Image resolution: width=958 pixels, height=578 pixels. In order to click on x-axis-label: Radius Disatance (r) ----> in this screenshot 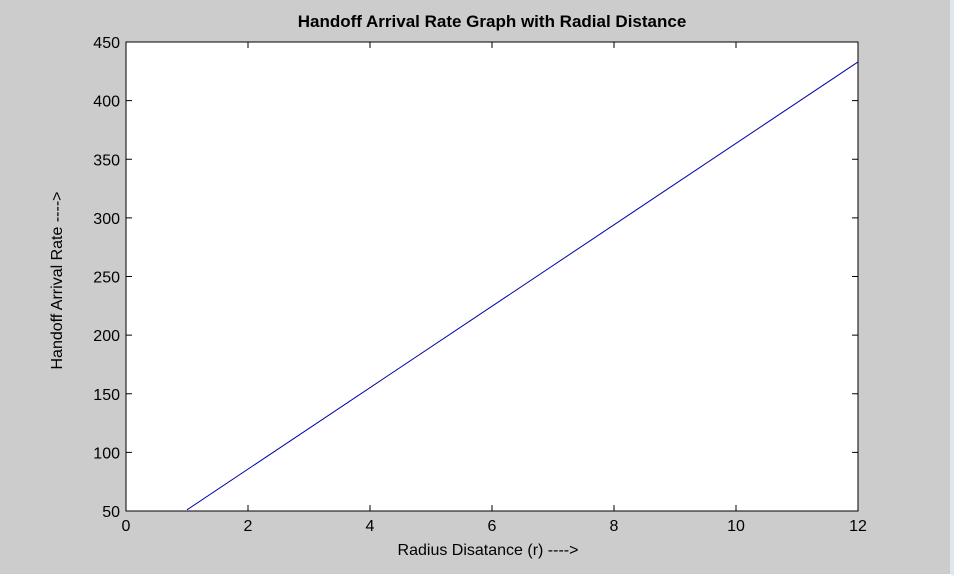, I will do `click(488, 550)`.